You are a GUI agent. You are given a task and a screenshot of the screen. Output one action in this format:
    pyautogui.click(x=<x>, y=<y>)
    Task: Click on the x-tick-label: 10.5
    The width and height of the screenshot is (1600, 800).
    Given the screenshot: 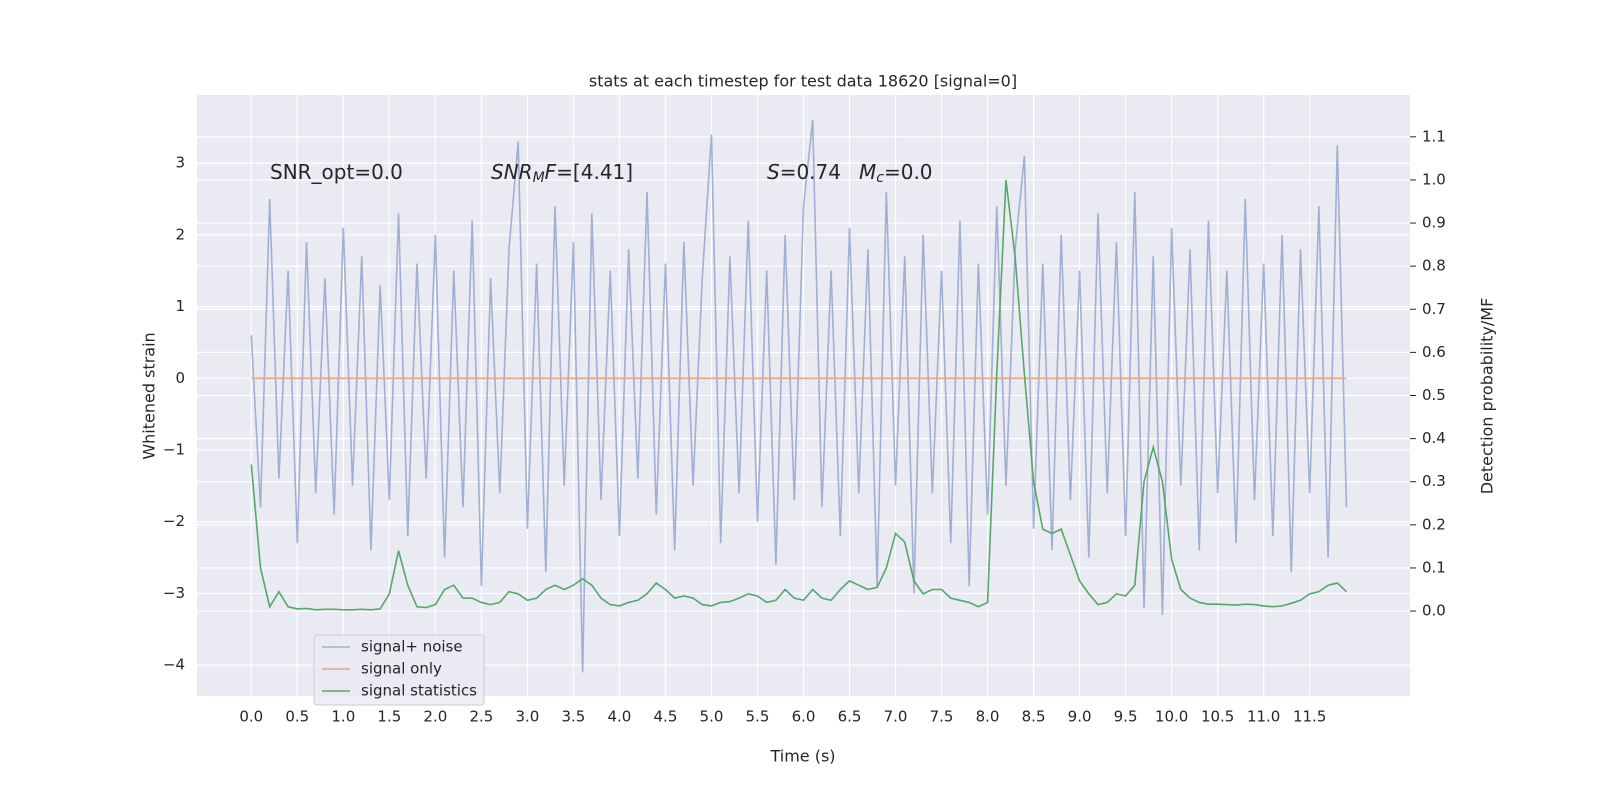 What is the action you would take?
    pyautogui.click(x=1217, y=717)
    